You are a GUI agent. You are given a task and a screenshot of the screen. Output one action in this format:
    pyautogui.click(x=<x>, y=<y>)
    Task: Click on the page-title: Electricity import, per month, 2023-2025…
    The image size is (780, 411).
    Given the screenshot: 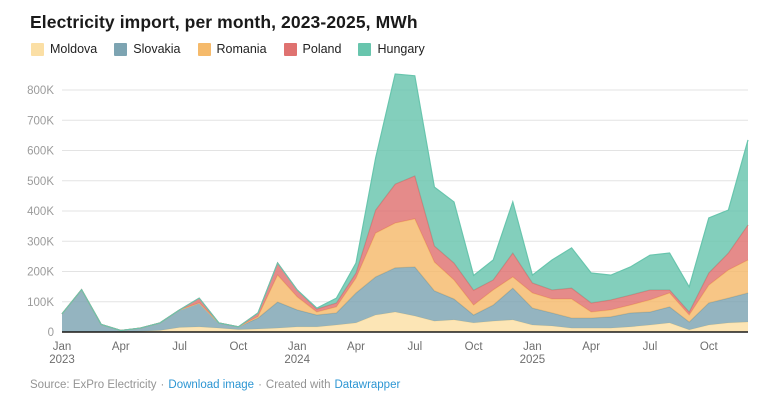 What is the action you would take?
    pyautogui.click(x=224, y=22)
    